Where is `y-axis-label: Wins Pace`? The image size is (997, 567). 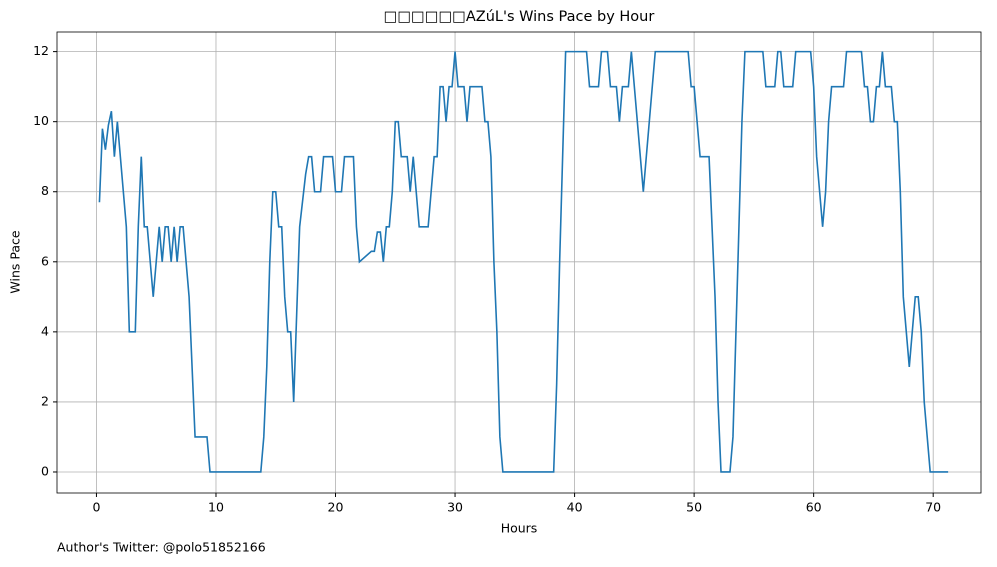
y-axis-label: Wins Pace is located at coordinates (15, 261).